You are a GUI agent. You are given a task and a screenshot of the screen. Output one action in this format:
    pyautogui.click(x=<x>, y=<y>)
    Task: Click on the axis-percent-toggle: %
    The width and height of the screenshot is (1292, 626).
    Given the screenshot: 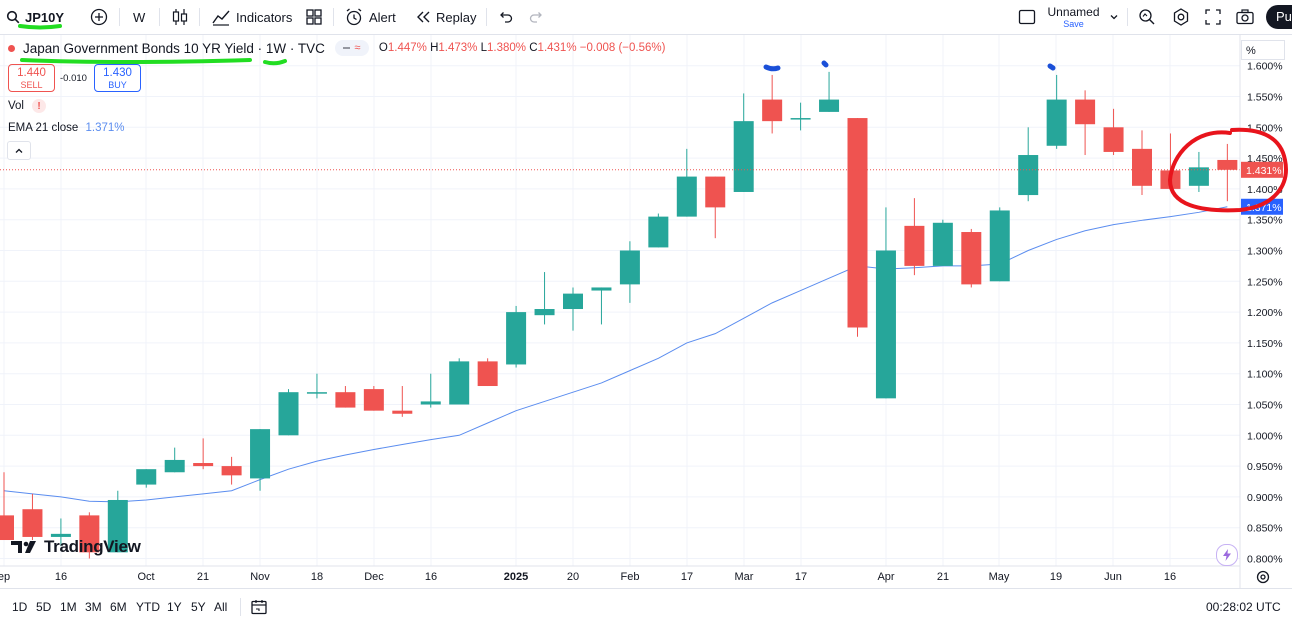 What is the action you would take?
    pyautogui.click(x=1263, y=50)
    